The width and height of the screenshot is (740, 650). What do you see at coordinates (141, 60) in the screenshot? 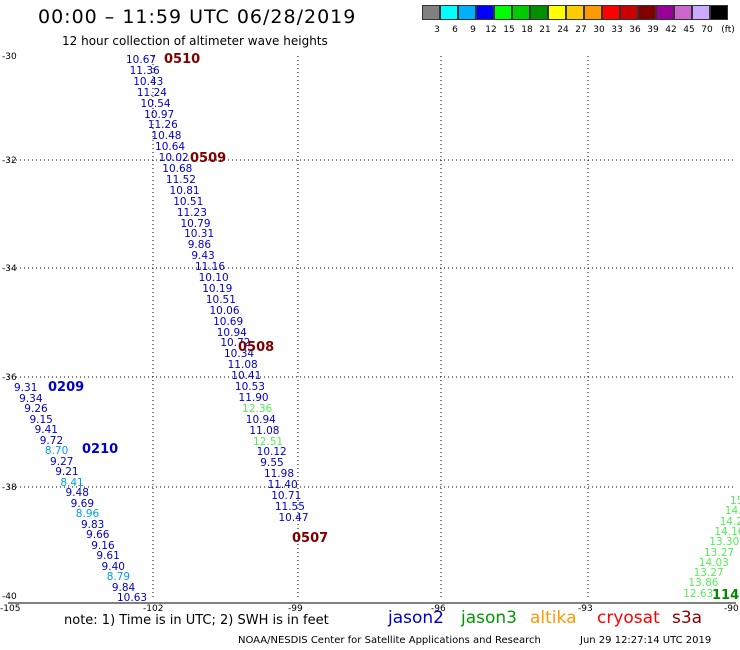
I see `wave-height-value: 10.67` at bounding box center [141, 60].